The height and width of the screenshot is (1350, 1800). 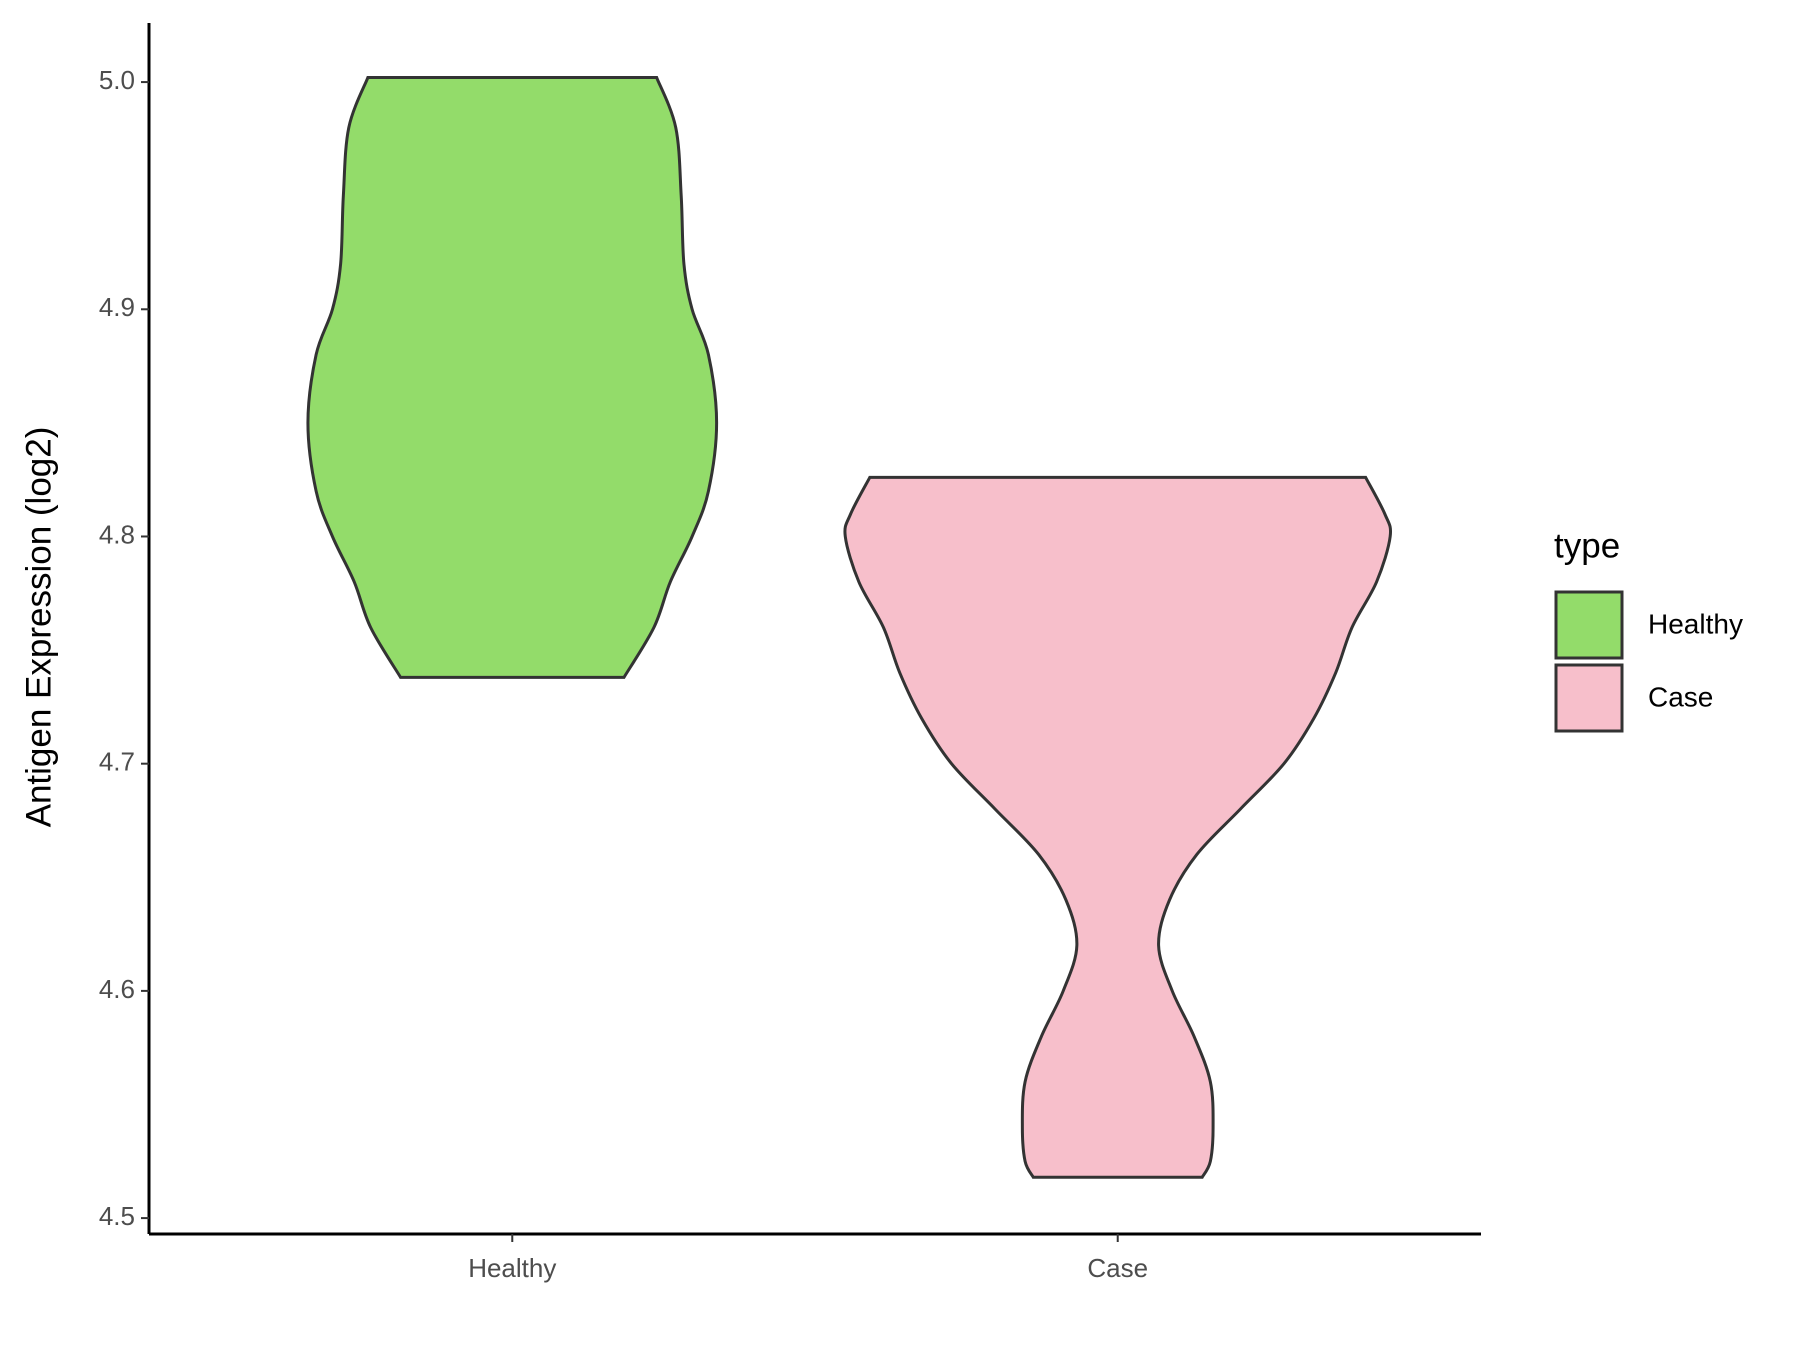 What do you see at coordinates (117, 534) in the screenshot?
I see `y-tick-label: 4.8` at bounding box center [117, 534].